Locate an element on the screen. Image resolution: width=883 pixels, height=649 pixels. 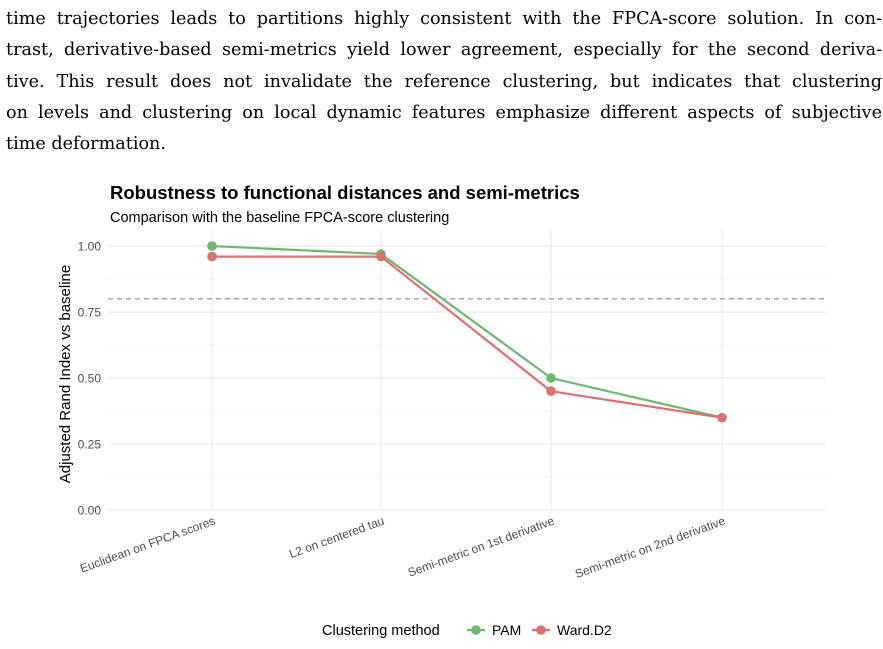
x-tick-label: Euclidean on FPCA scores is located at coordinates (147, 545).